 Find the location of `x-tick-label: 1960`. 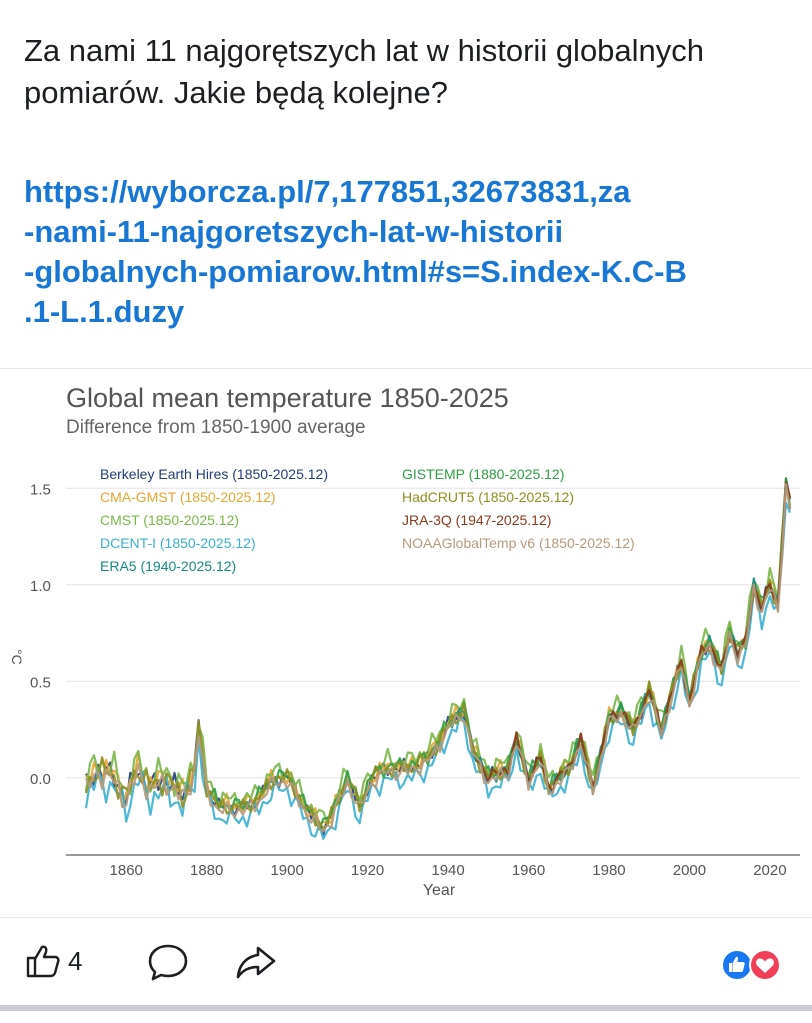

x-tick-label: 1960 is located at coordinates (528, 870).